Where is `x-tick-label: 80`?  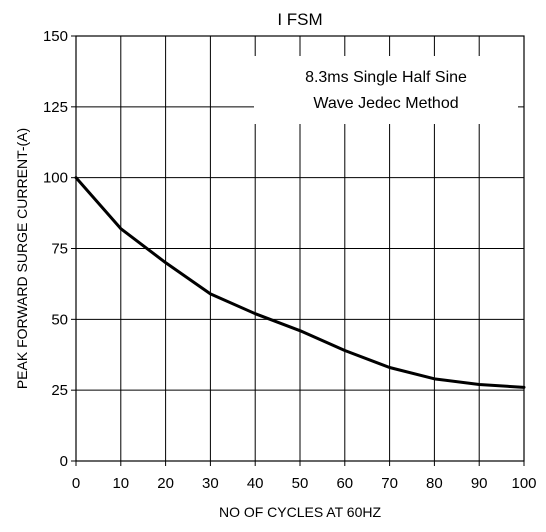 x-tick-label: 80 is located at coordinates (434, 483).